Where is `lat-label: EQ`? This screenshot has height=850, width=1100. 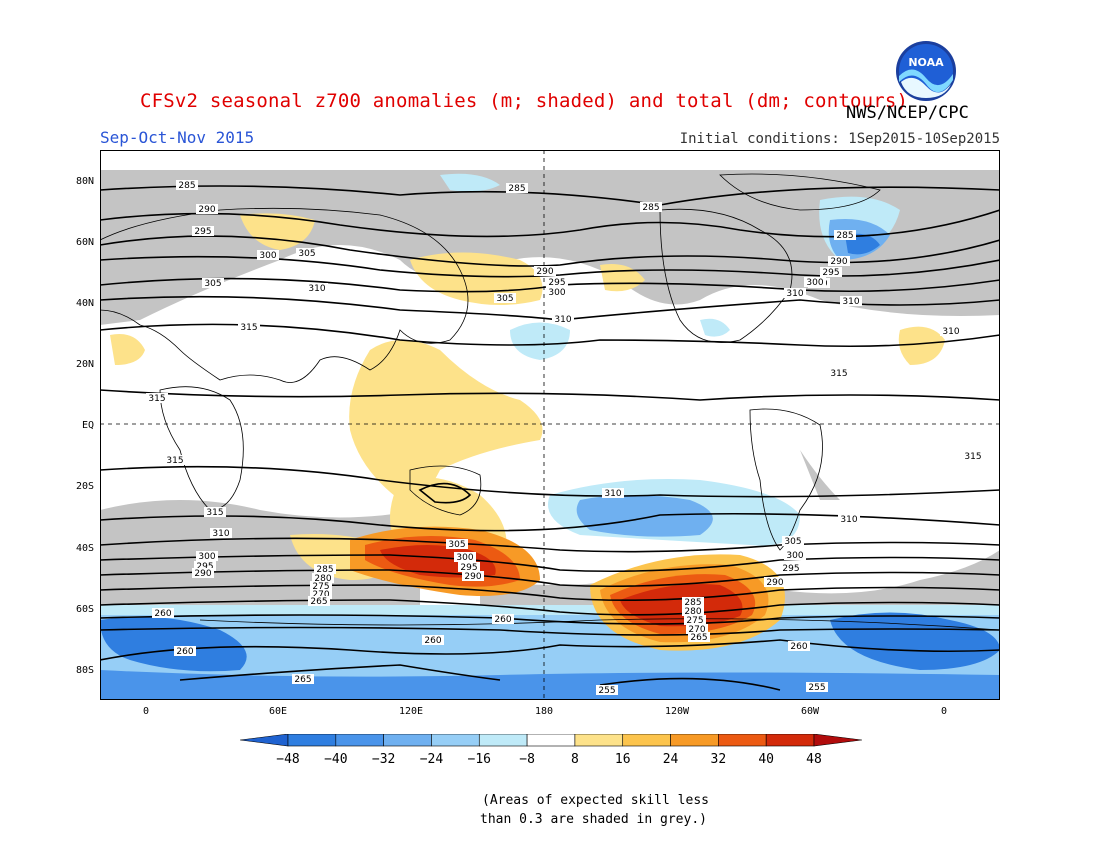
lat-label: EQ is located at coordinates (87, 425).